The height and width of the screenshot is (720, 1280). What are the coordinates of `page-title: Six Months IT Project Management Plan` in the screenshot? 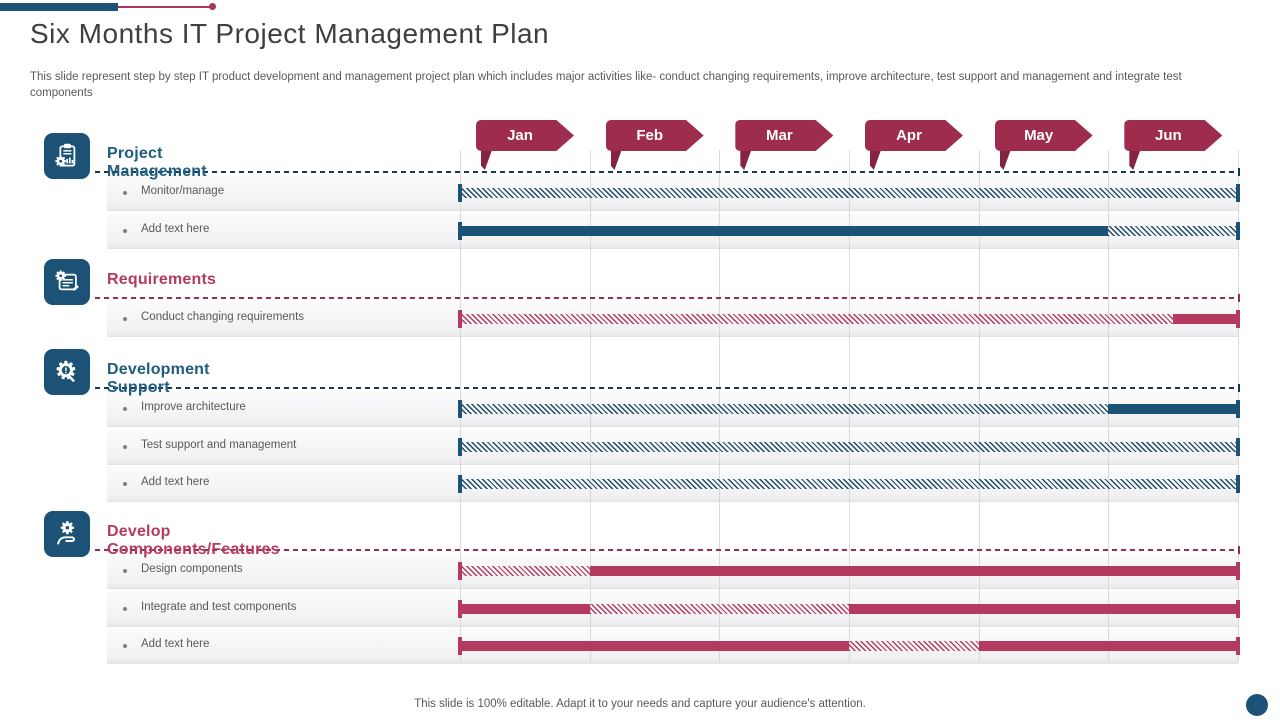 It's located at (290, 33).